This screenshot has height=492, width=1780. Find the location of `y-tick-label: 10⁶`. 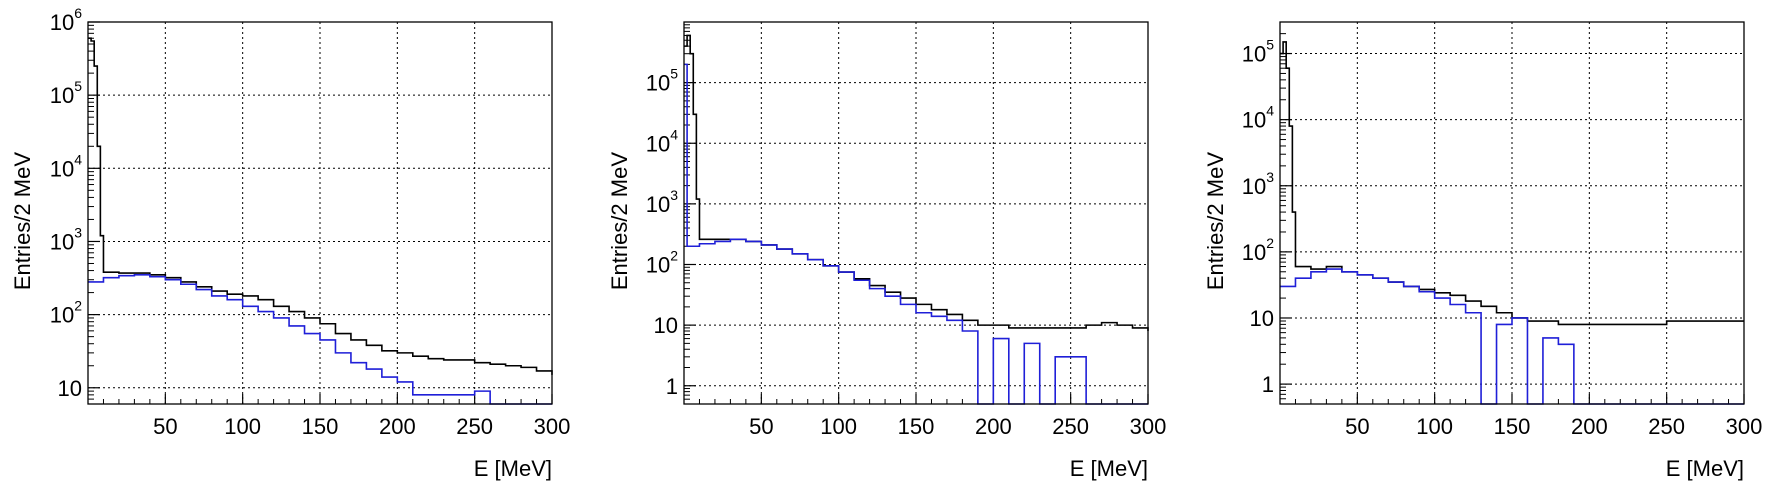

y-tick-label: 10⁶ is located at coordinates (66, 20).